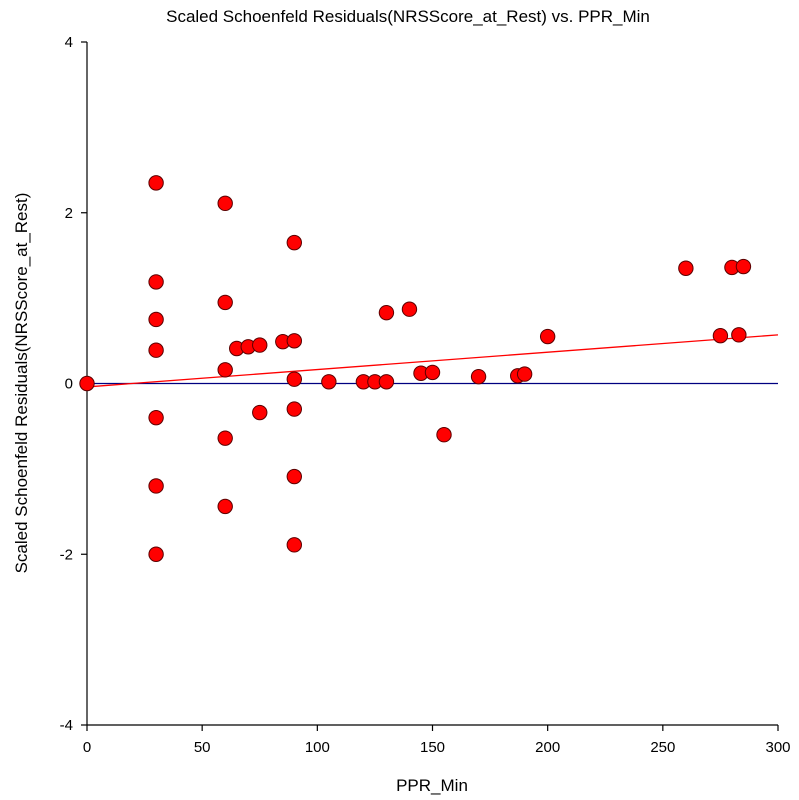  What do you see at coordinates (547, 747) in the screenshot?
I see `x-tick-label: 200` at bounding box center [547, 747].